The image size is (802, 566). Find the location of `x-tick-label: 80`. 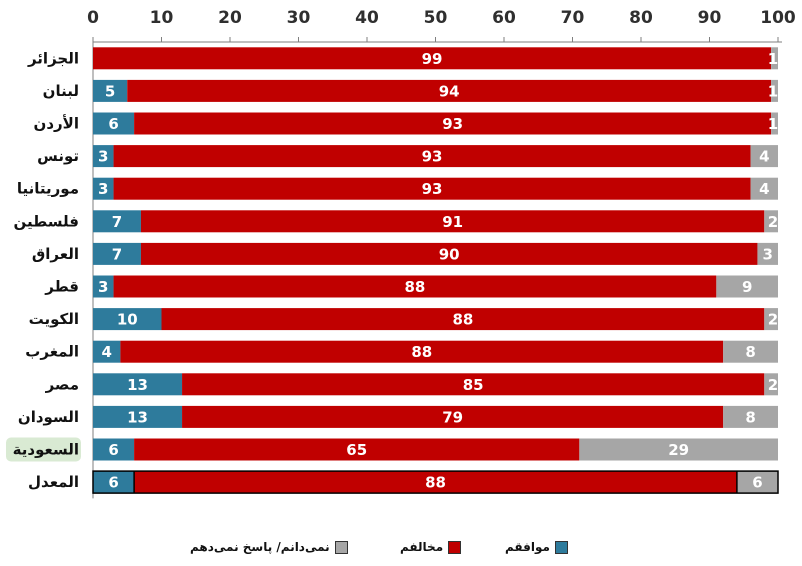

x-tick-label: 80 is located at coordinates (641, 18).